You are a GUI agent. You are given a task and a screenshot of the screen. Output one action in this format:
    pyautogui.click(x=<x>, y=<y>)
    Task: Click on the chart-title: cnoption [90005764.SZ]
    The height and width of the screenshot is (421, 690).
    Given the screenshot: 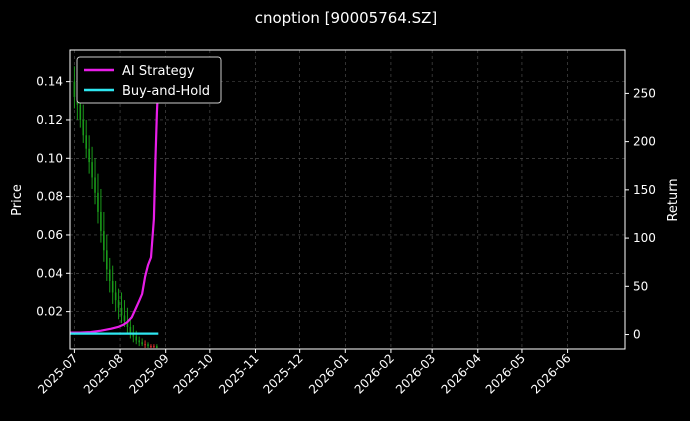 What is the action you would take?
    pyautogui.click(x=346, y=18)
    